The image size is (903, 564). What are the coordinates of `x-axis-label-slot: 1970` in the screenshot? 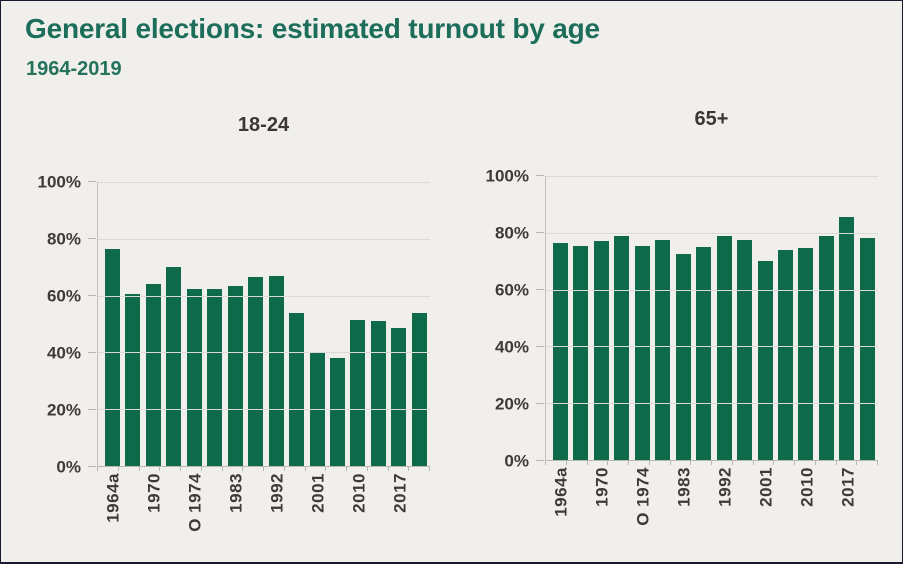 It's located at (154, 511).